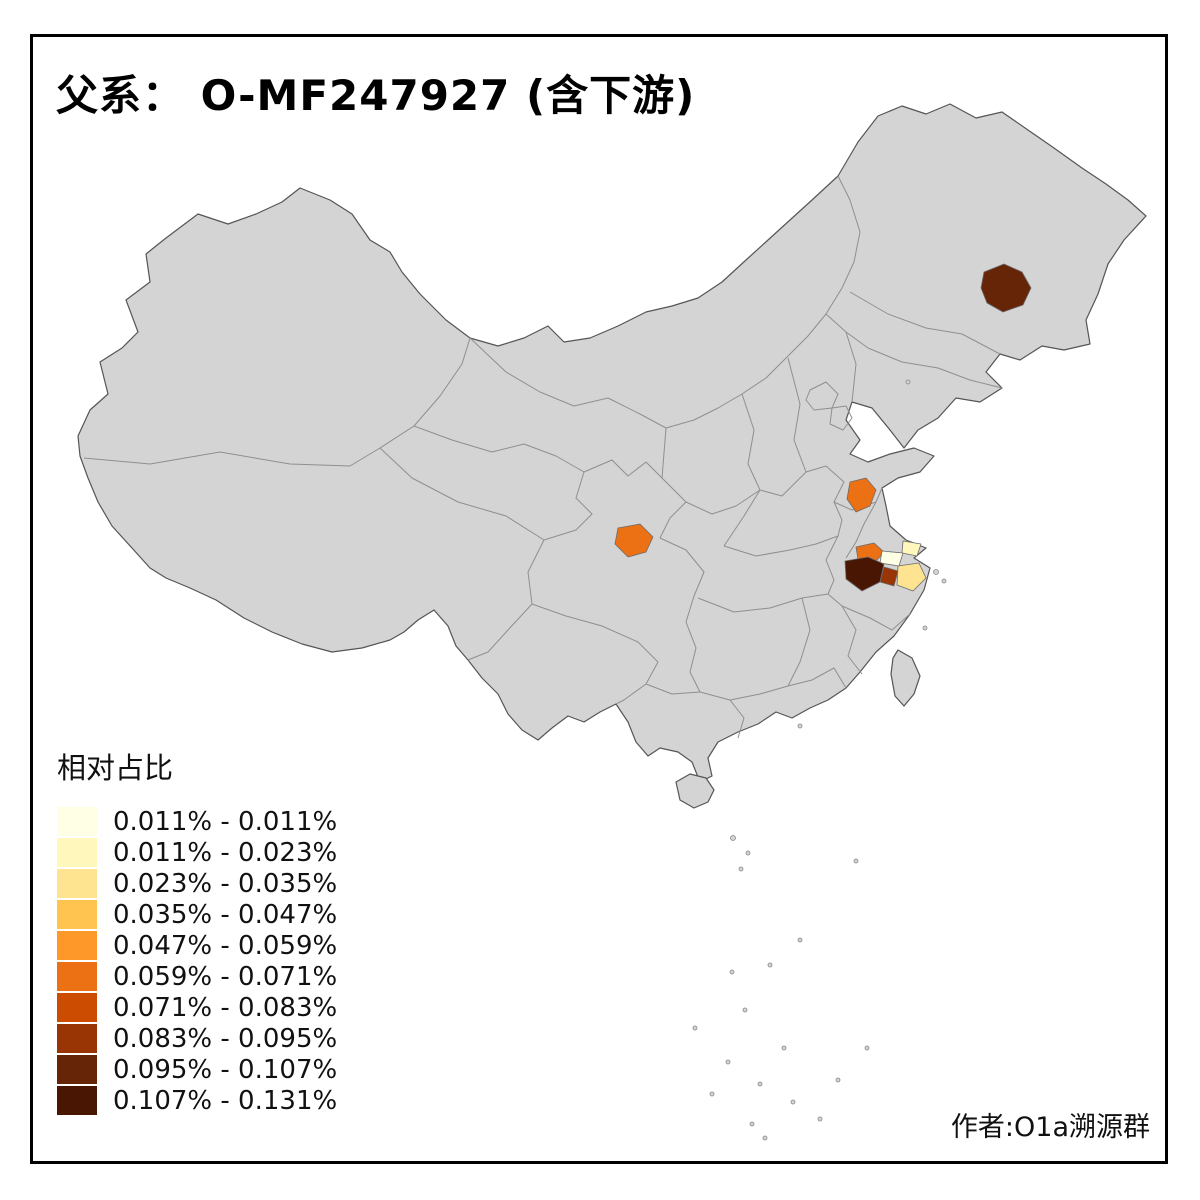 Image resolution: width=1200 pixels, height=1200 pixels. I want to click on region-huzhou-prefecture, so click(870, 552).